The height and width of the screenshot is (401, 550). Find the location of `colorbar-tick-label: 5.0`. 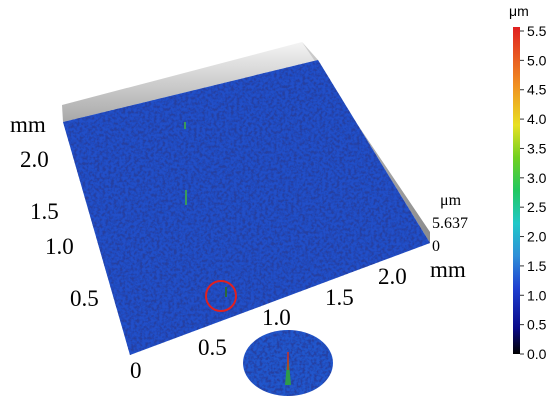

colorbar-tick-label: 5.0 is located at coordinates (537, 60).